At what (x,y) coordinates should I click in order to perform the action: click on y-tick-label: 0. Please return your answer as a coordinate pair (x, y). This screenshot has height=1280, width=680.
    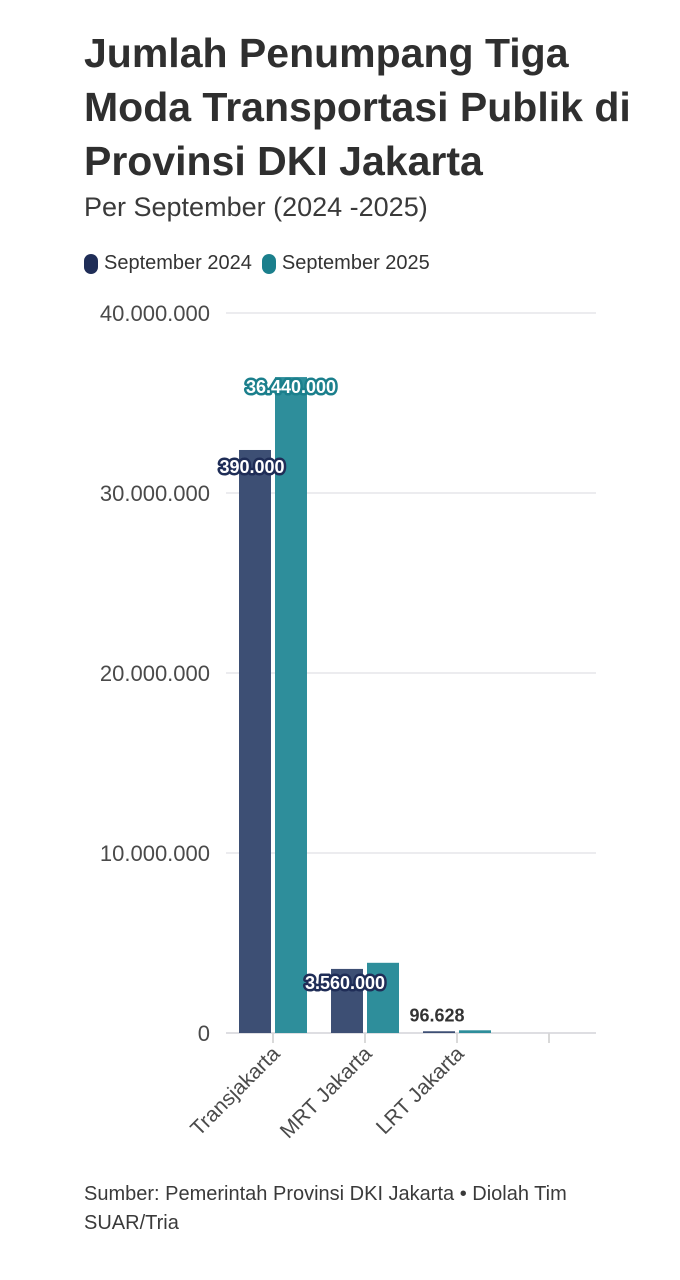
    Looking at the image, I should click on (204, 1033).